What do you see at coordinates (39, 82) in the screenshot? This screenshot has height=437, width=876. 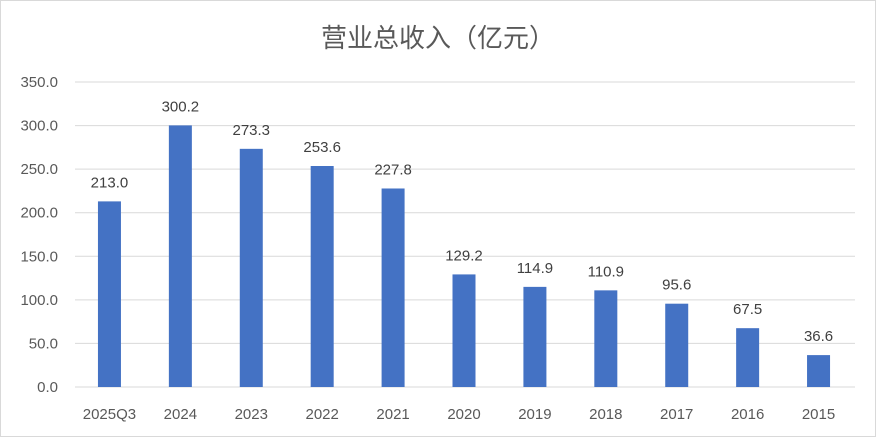 I see `y-tick-label: 350.0` at bounding box center [39, 82].